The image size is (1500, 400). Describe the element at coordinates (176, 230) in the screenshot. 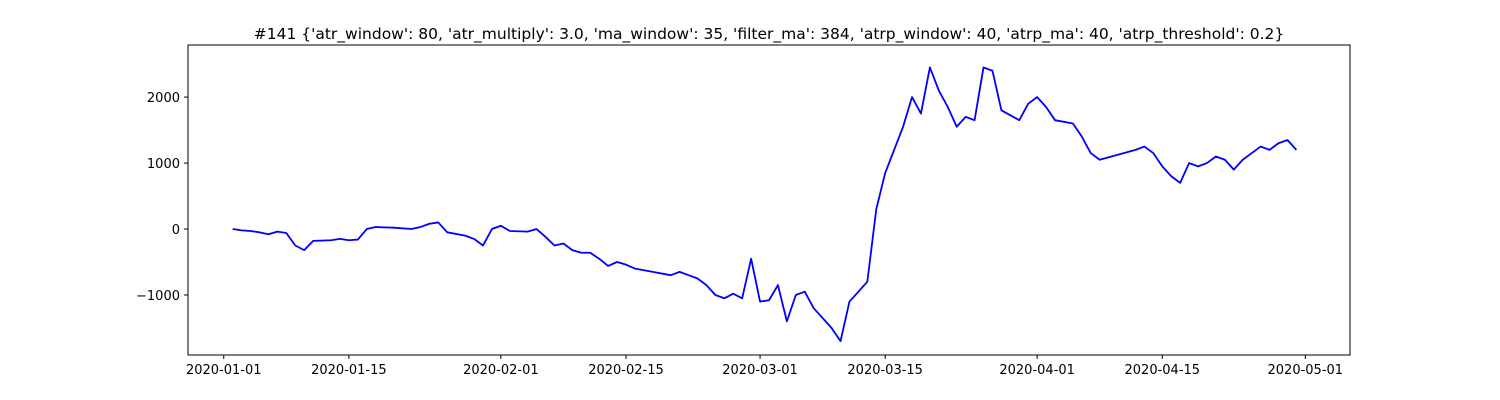

I see `y-tick-label: 0` at that location.